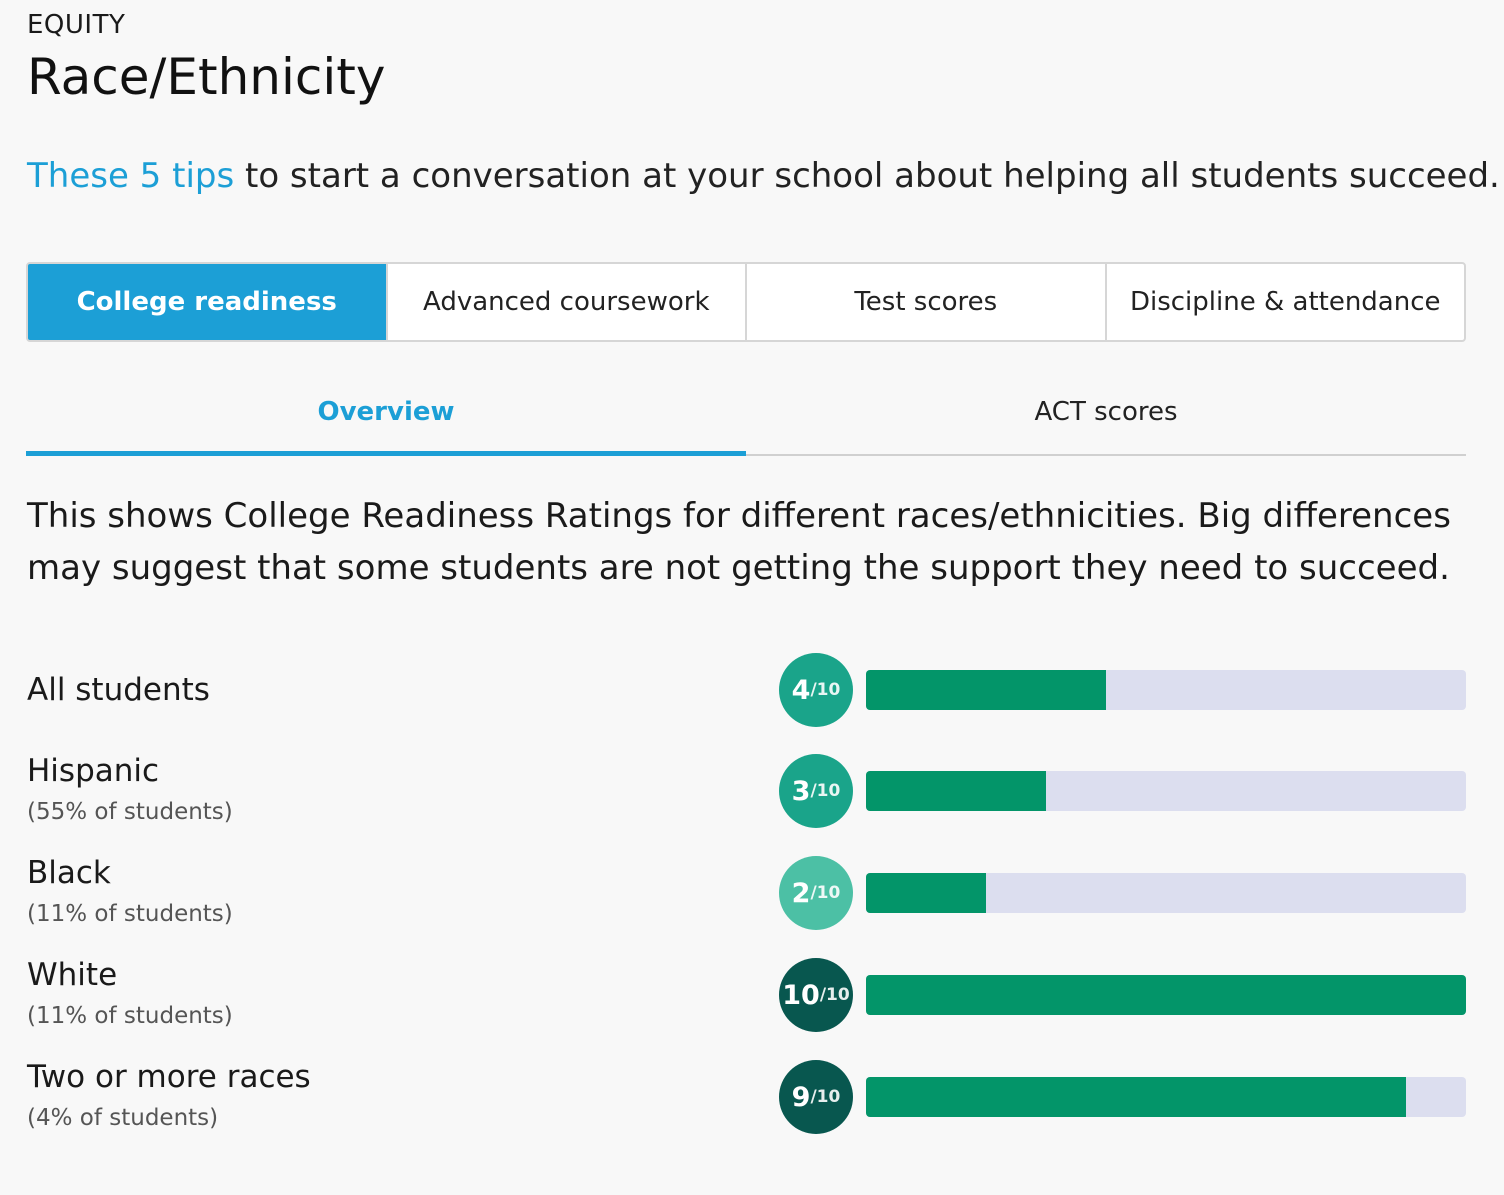 Image resolution: width=1504 pixels, height=1195 pixels. I want to click on rating-badge: 4/10, so click(816, 690).